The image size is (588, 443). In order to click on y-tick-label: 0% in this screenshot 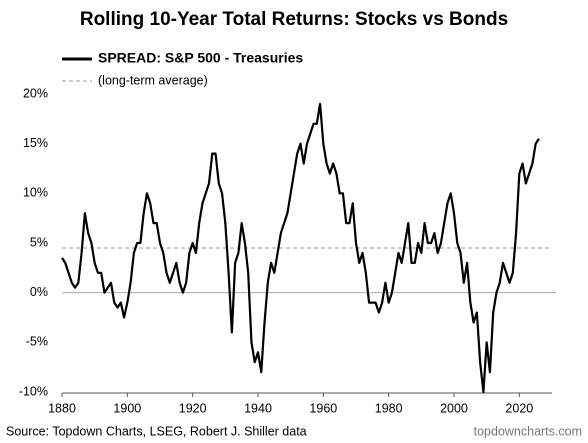, I will do `click(39, 292)`.